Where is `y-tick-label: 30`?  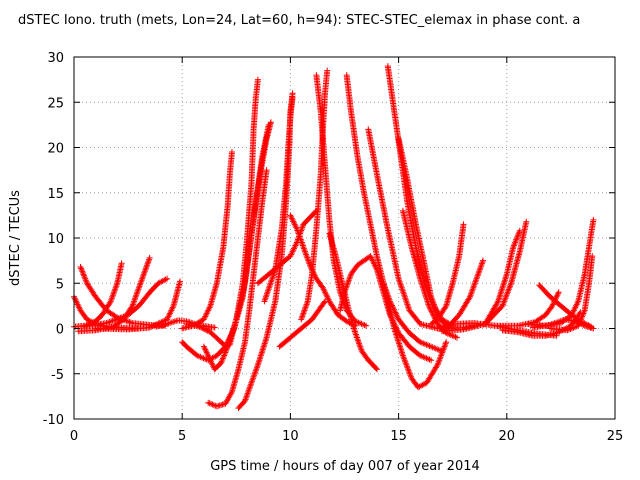 y-tick-label: 30 is located at coordinates (55, 58).